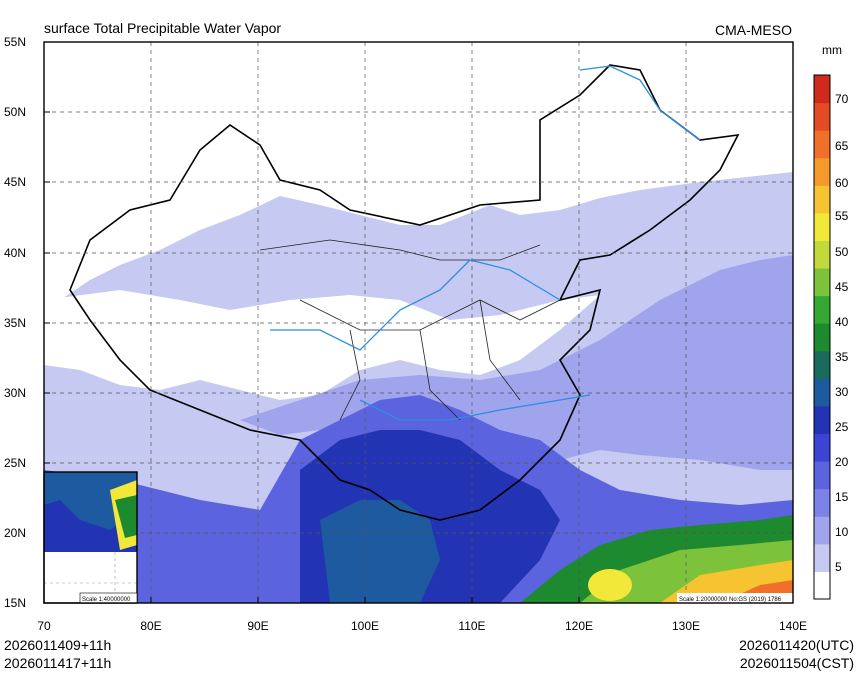 This screenshot has height=677, width=860. What do you see at coordinates (106, 600) in the screenshot?
I see `inset-scale-label: Scale 1:40000000` at bounding box center [106, 600].